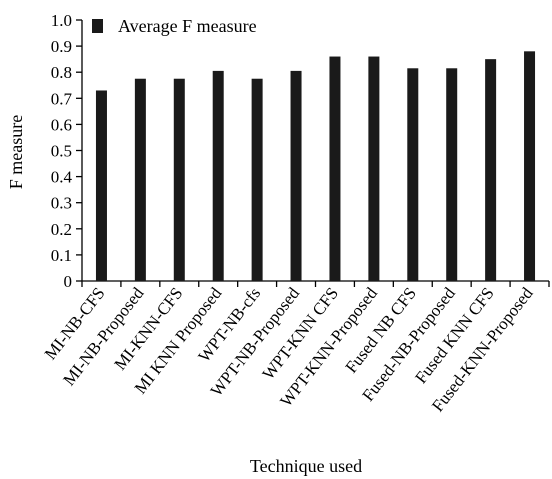 This screenshot has width=552, height=479. Describe the element at coordinates (97, 26) in the screenshot. I see `legend-swatch` at that location.